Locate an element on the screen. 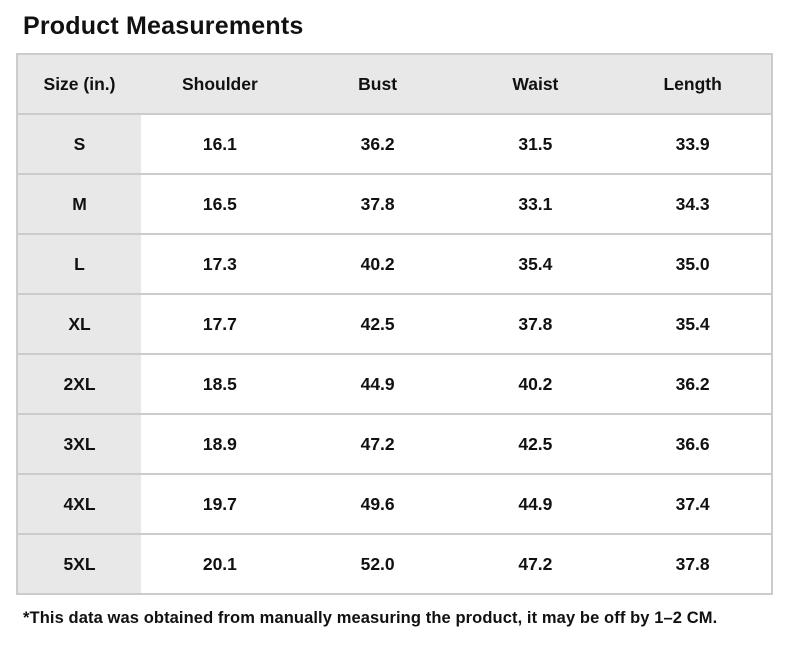 The width and height of the screenshot is (790, 647). measurement-cell: 49.6 is located at coordinates (377, 504).